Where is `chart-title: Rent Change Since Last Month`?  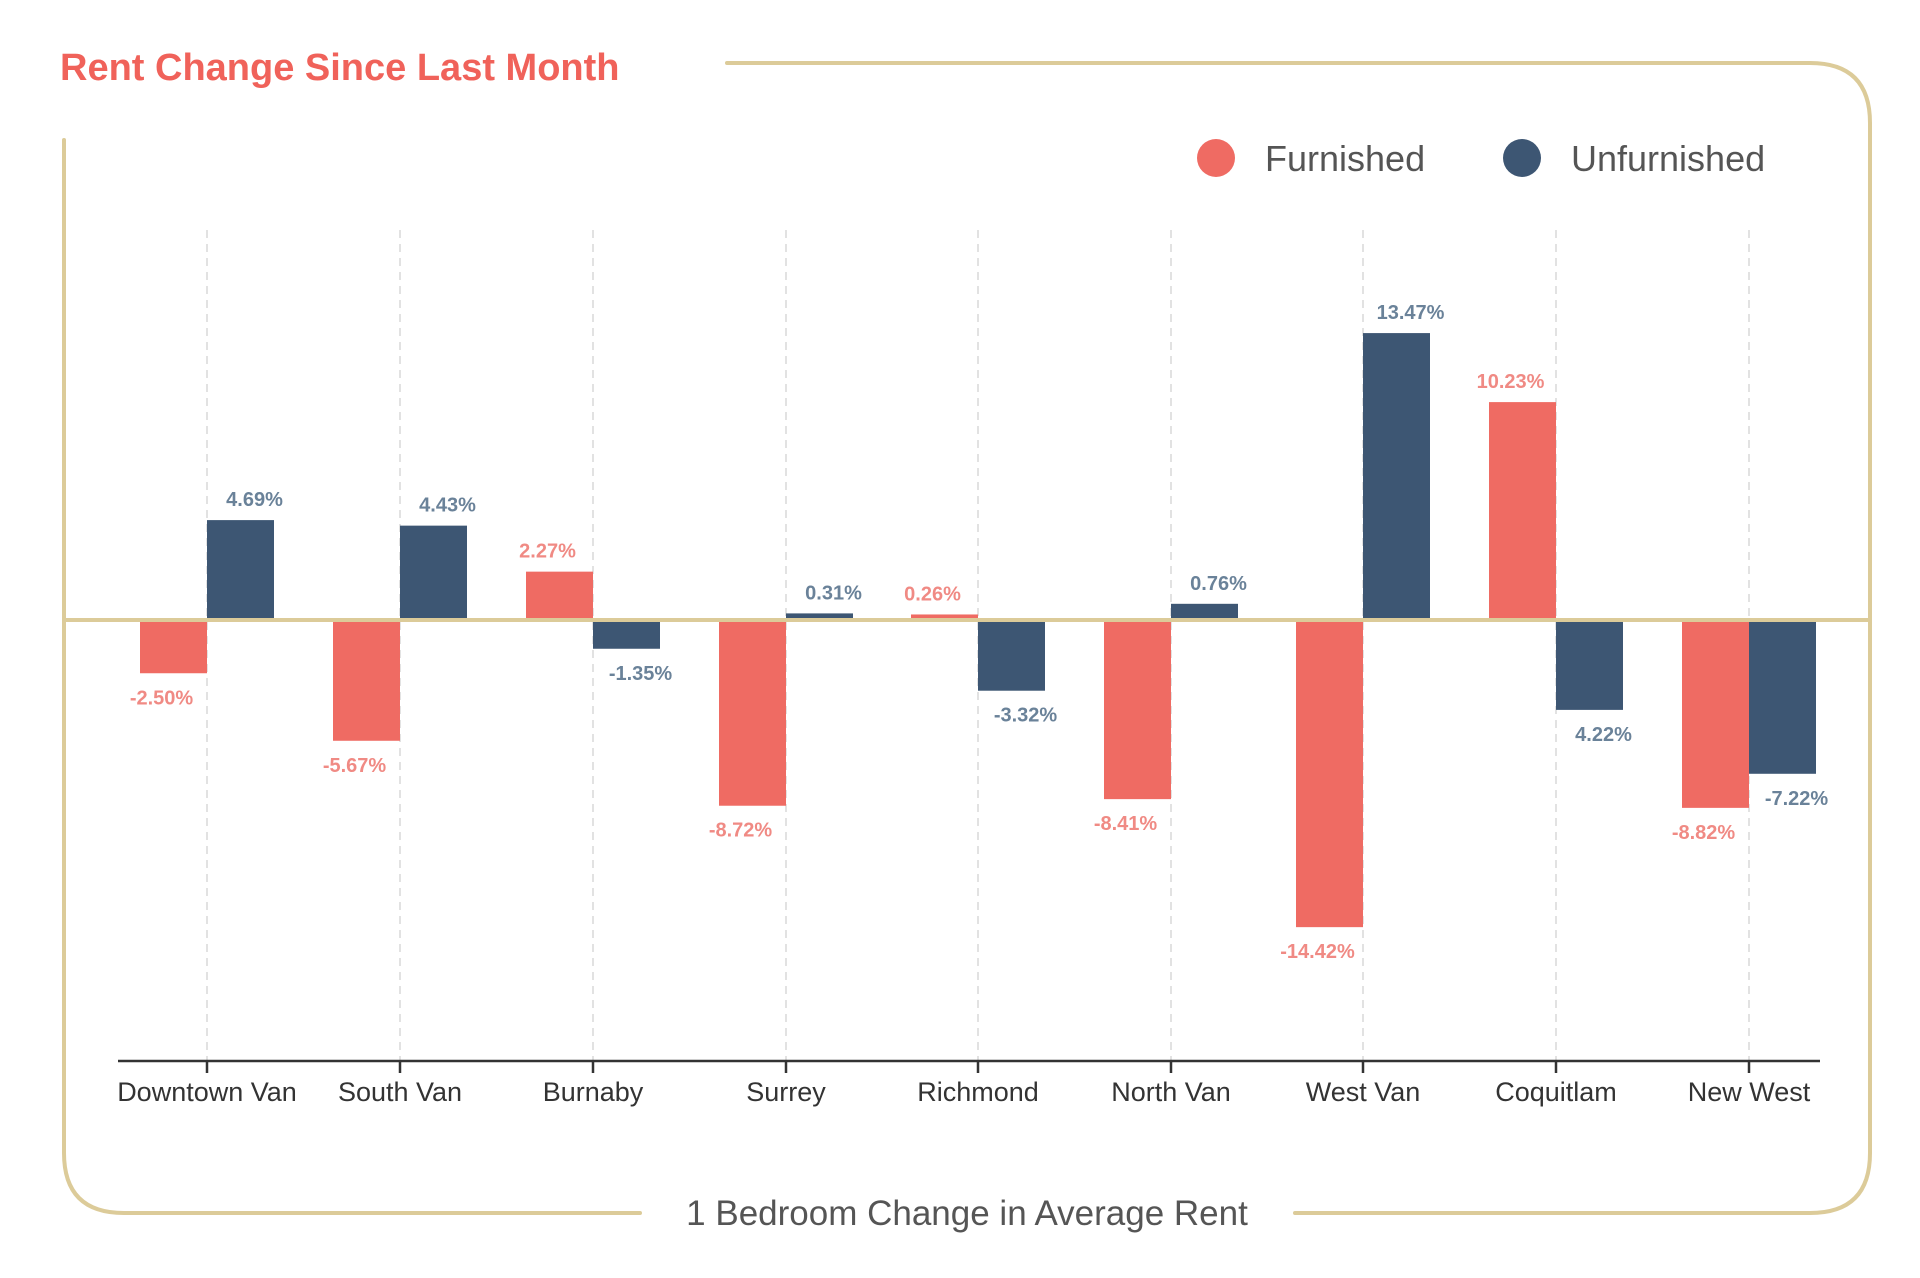
chart-title: Rent Change Since Last Month is located at coordinates (339, 68).